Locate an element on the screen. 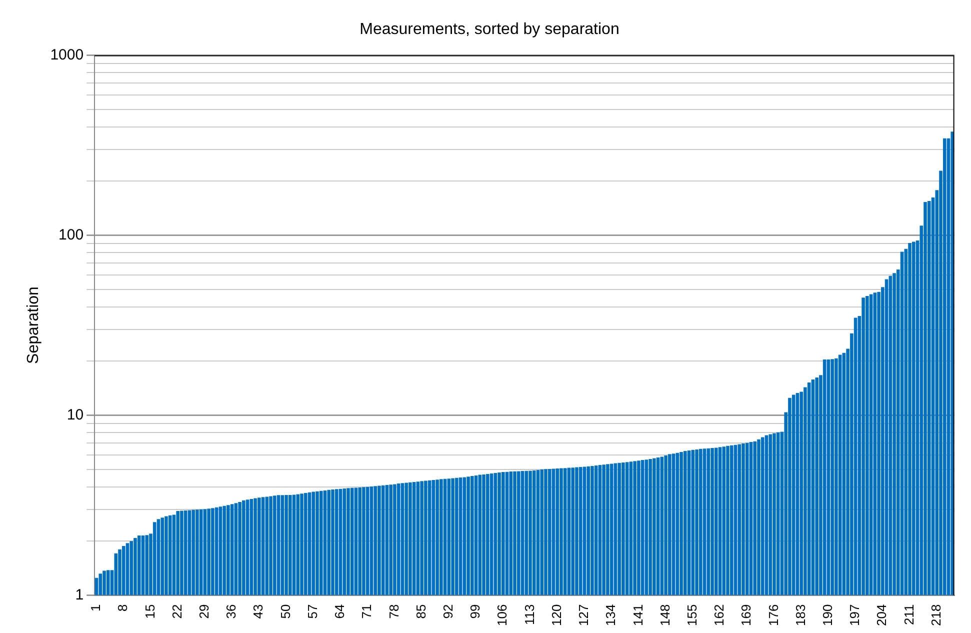 The width and height of the screenshot is (971, 633). y-axis-title: Separation is located at coordinates (33, 325).